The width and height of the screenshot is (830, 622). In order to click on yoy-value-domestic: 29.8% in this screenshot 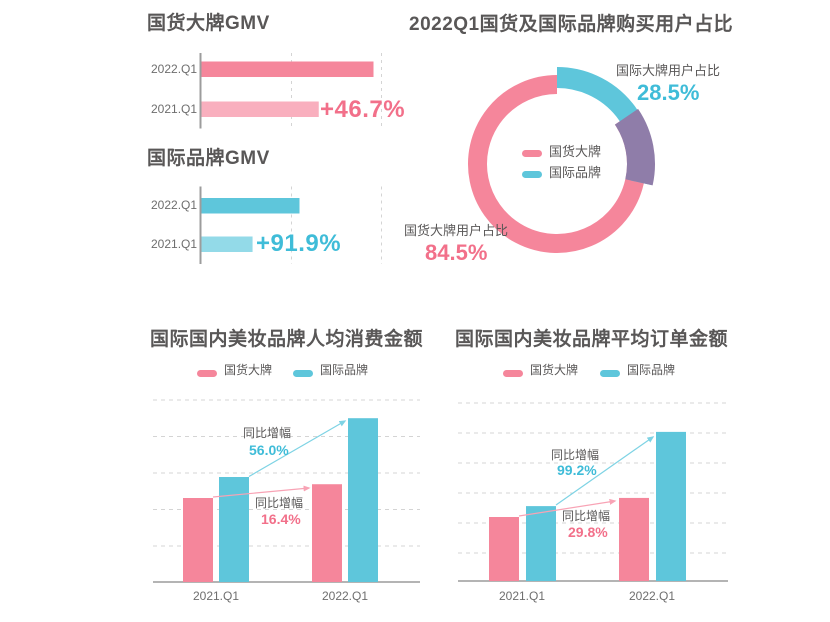, I will do `click(588, 532)`.